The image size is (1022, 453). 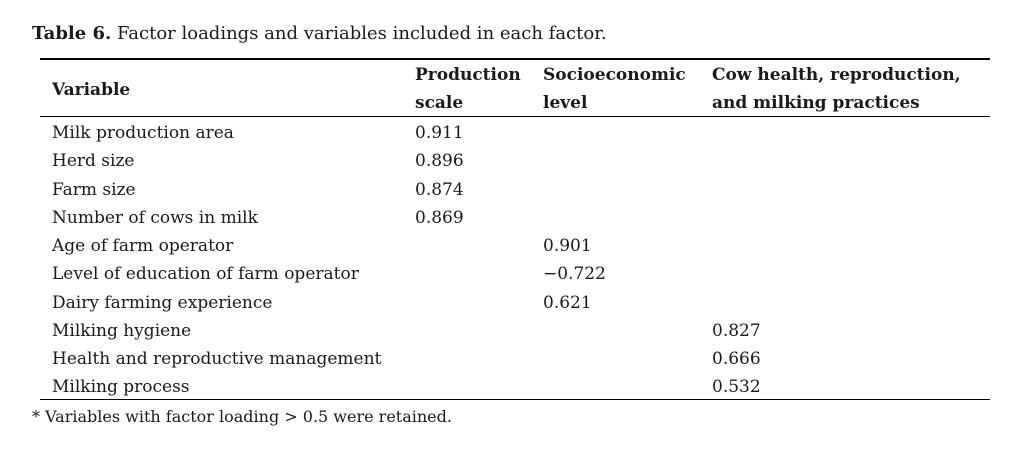 What do you see at coordinates (567, 246) in the screenshot?
I see `row-loading-value: 0.901` at bounding box center [567, 246].